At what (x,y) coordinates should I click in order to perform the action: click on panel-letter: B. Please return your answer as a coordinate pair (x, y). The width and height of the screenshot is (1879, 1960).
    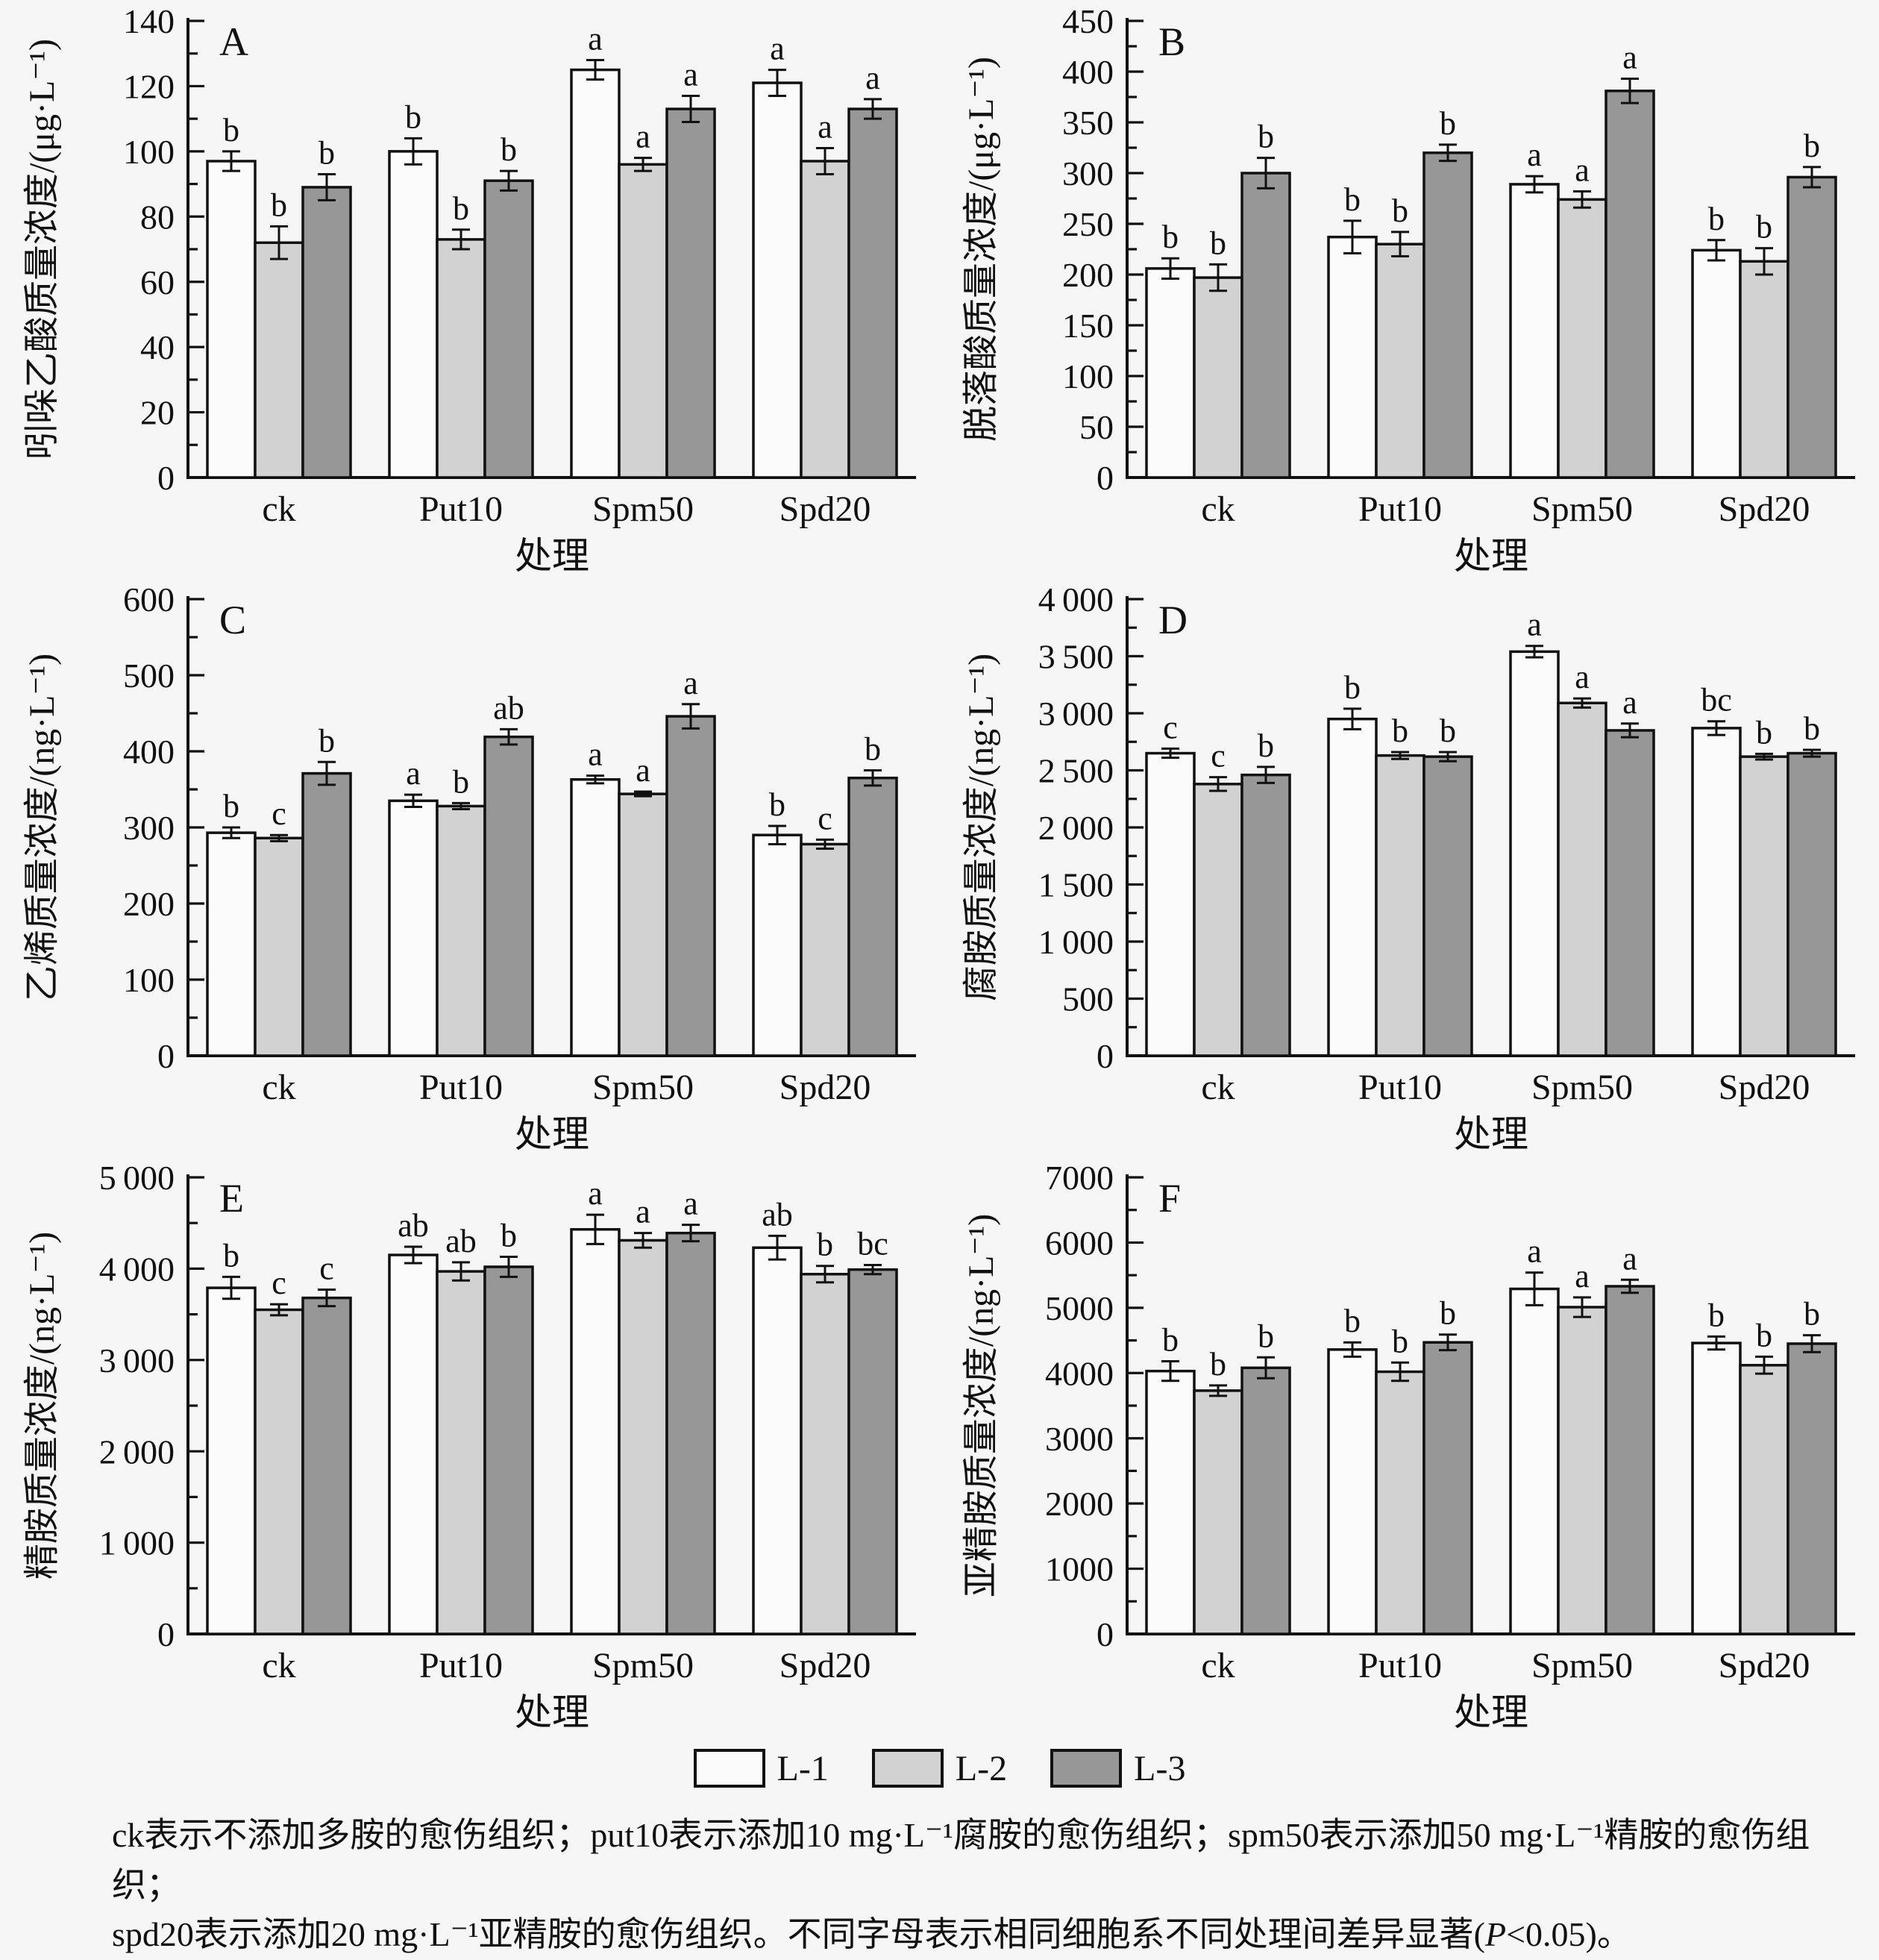
    Looking at the image, I should click on (1171, 41).